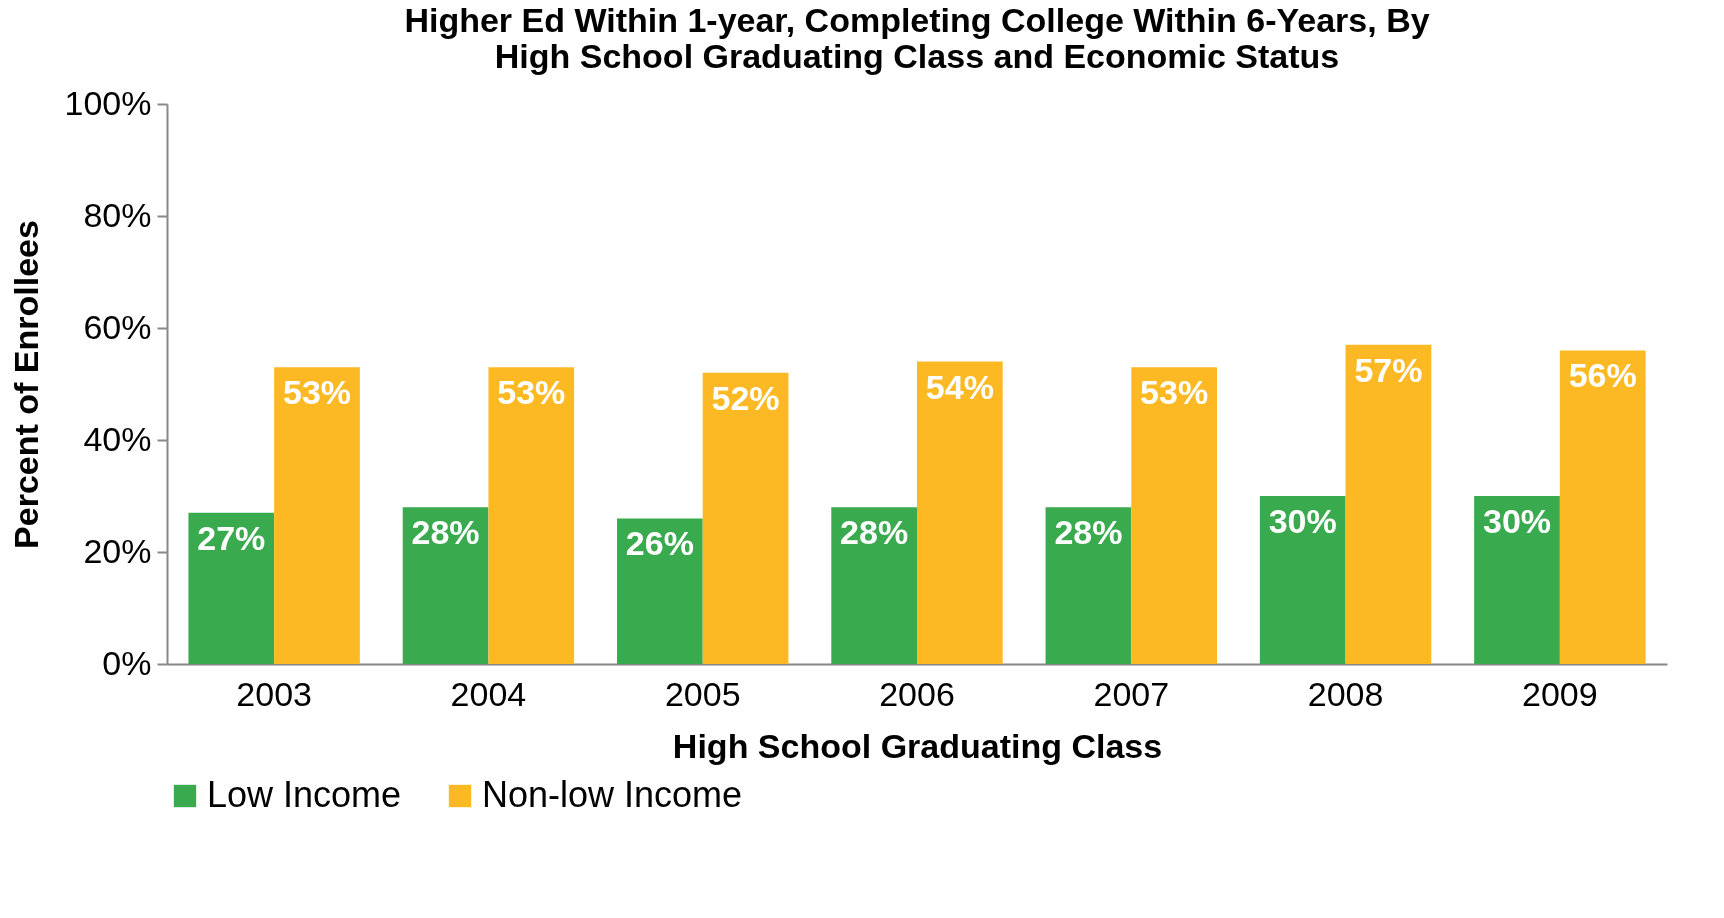  Describe the element at coordinates (25, 384) in the screenshot. I see `y-axis-title: Percent of Enrollees` at that location.